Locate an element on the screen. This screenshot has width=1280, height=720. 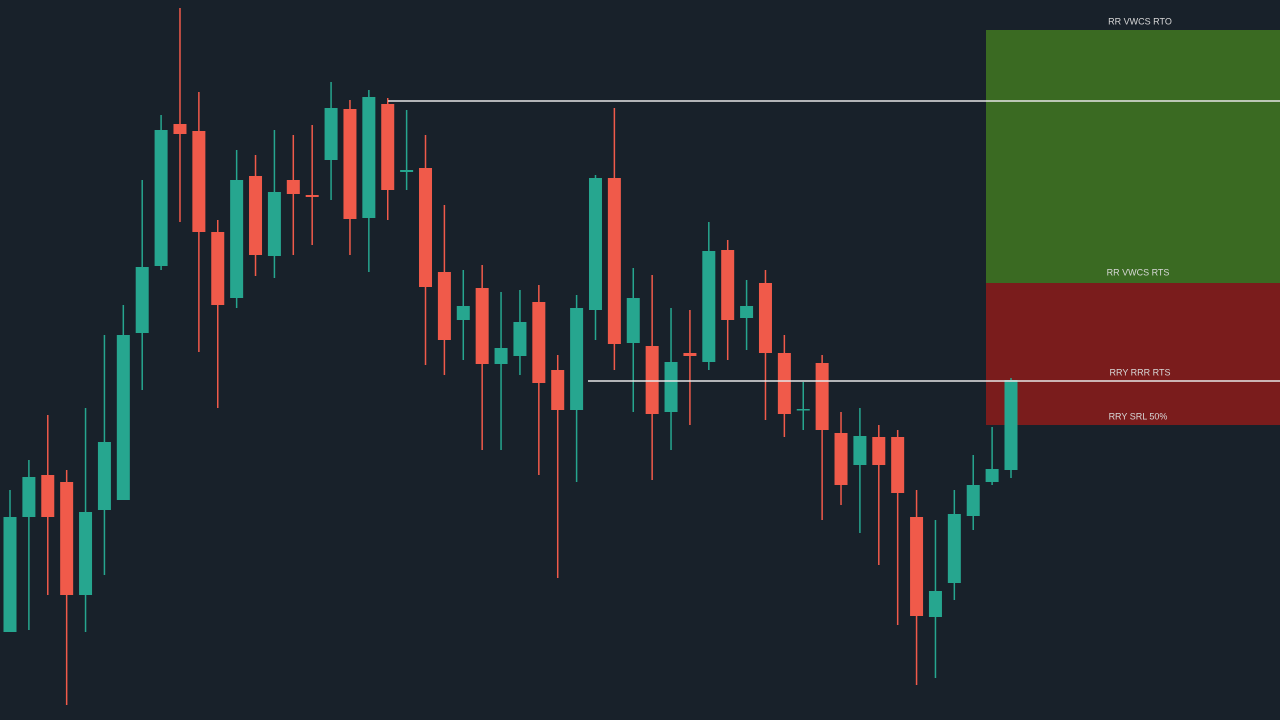
zones is located at coordinates (1133, 227).